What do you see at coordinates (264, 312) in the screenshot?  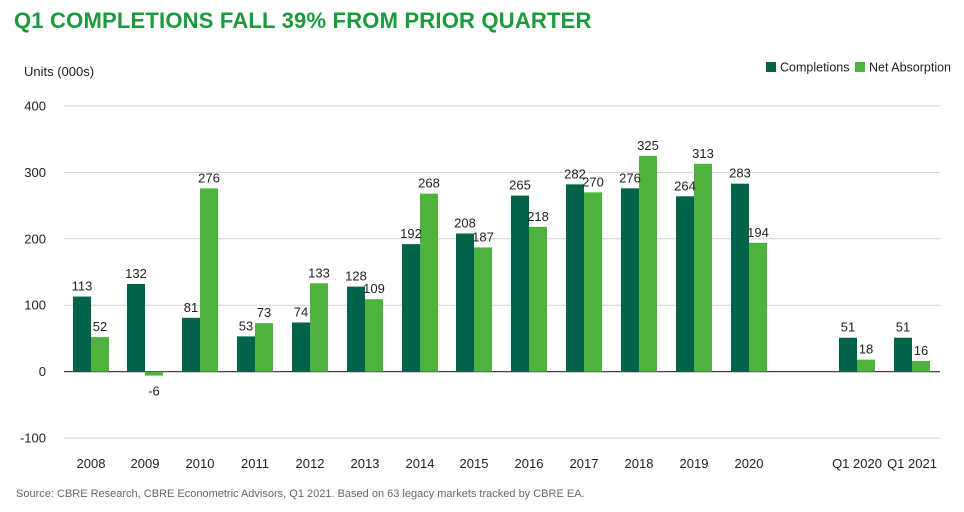 I see `net-absorption-value-label: 73` at bounding box center [264, 312].